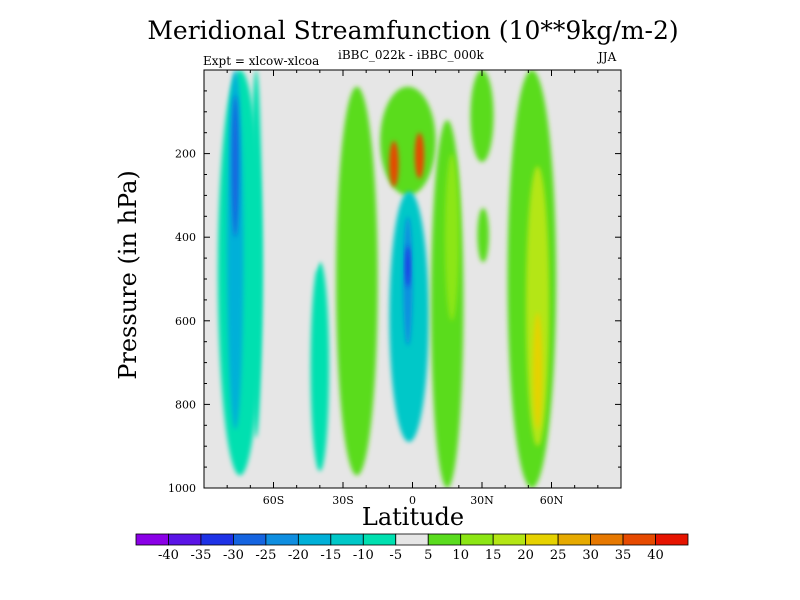 The height and width of the screenshot is (600, 800). I want to click on colorbar-label: -10, so click(363, 555).